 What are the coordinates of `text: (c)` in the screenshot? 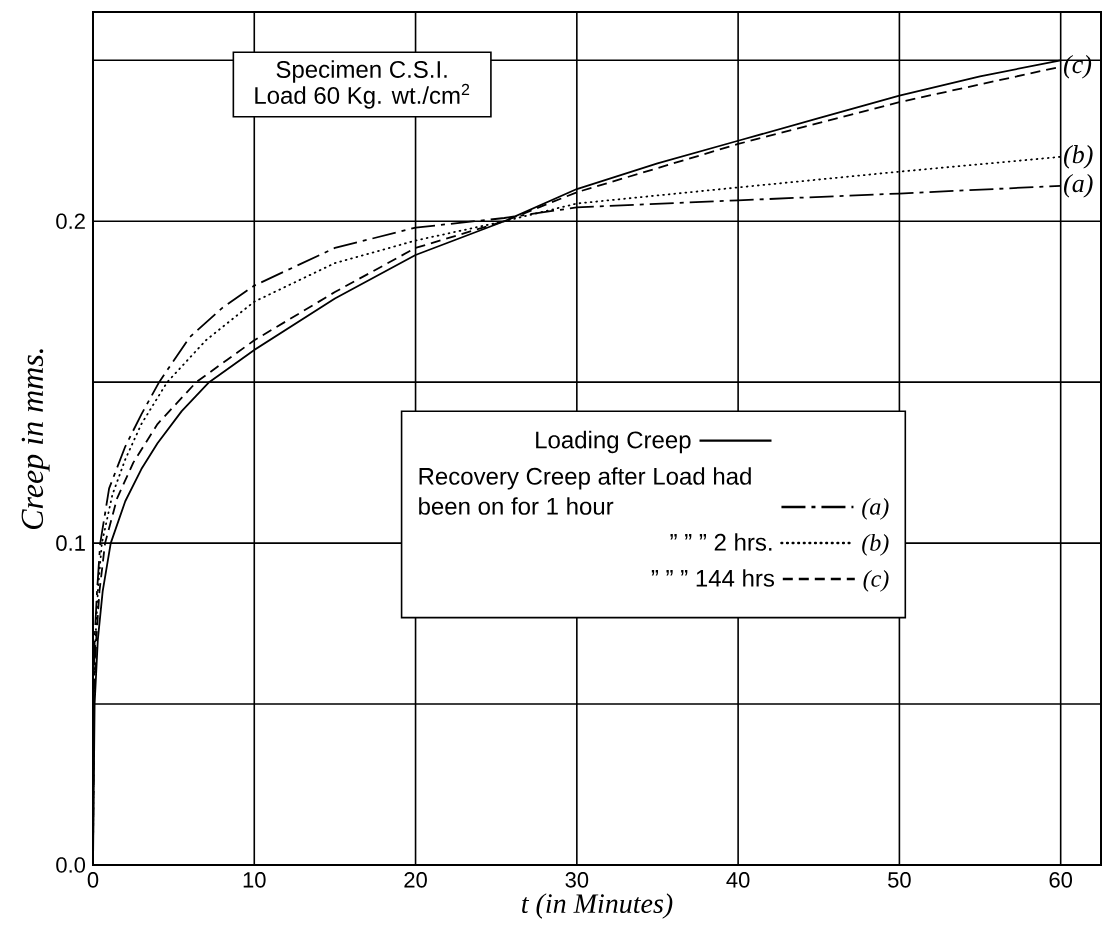 It's located at (876, 580).